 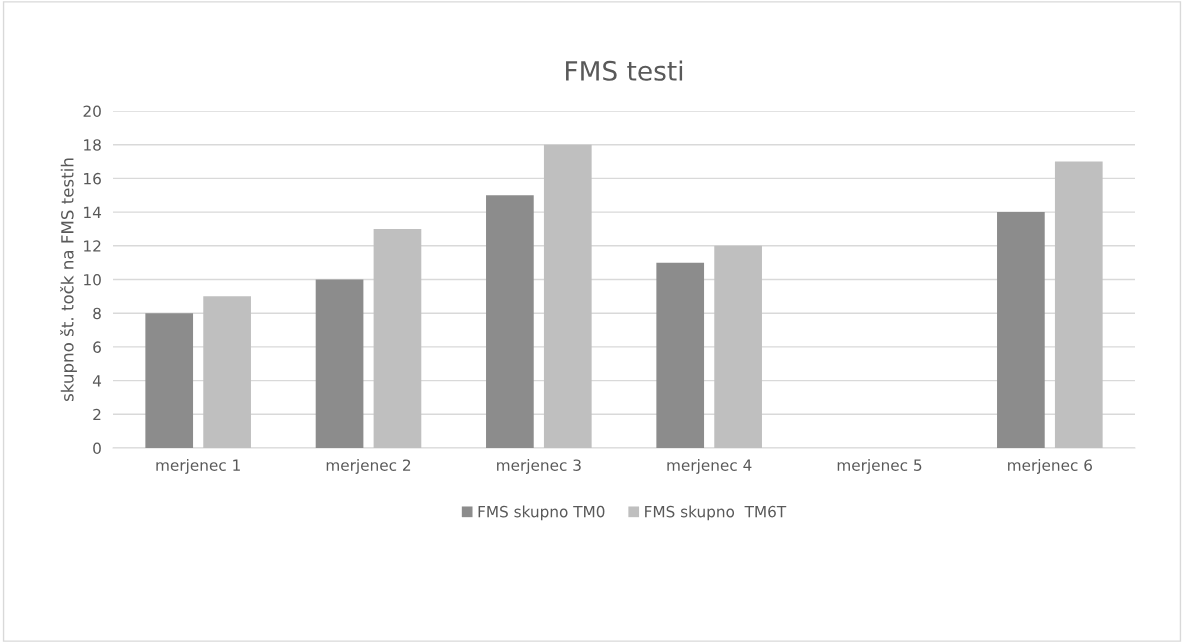 What do you see at coordinates (97, 414) in the screenshot?
I see `y-tick-label: 2` at bounding box center [97, 414].